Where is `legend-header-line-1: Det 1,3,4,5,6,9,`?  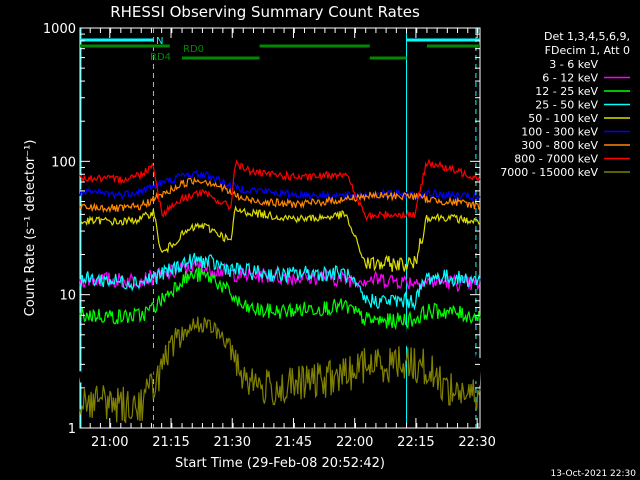
legend-header-line-1: Det 1,3,4,5,6,9, is located at coordinates (587, 36).